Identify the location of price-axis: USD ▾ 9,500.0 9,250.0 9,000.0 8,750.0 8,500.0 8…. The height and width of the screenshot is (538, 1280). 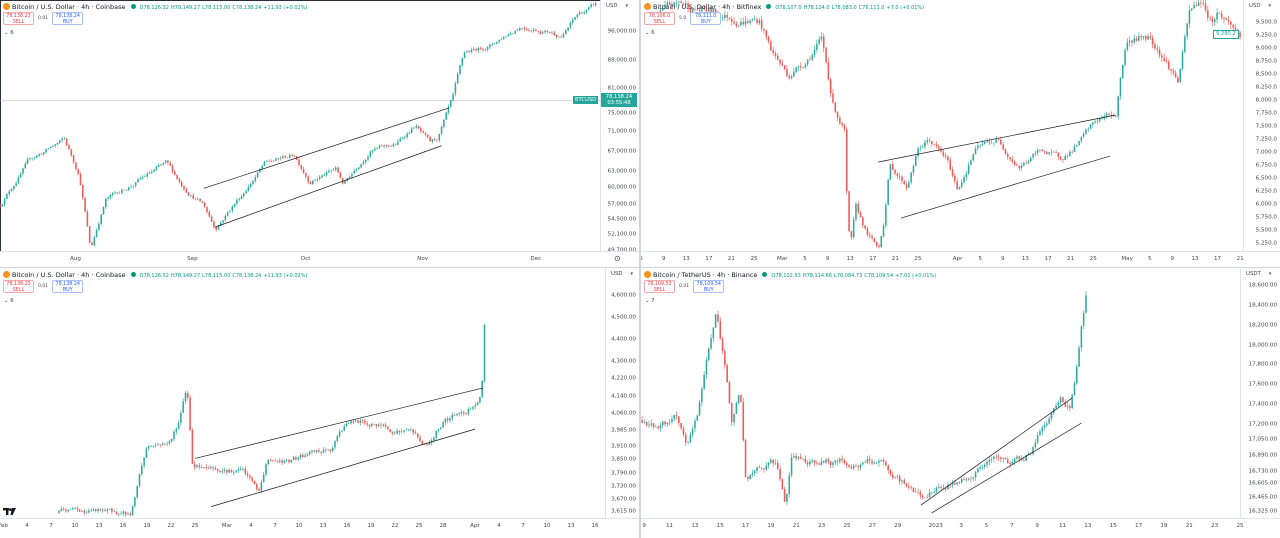
(1261, 125).